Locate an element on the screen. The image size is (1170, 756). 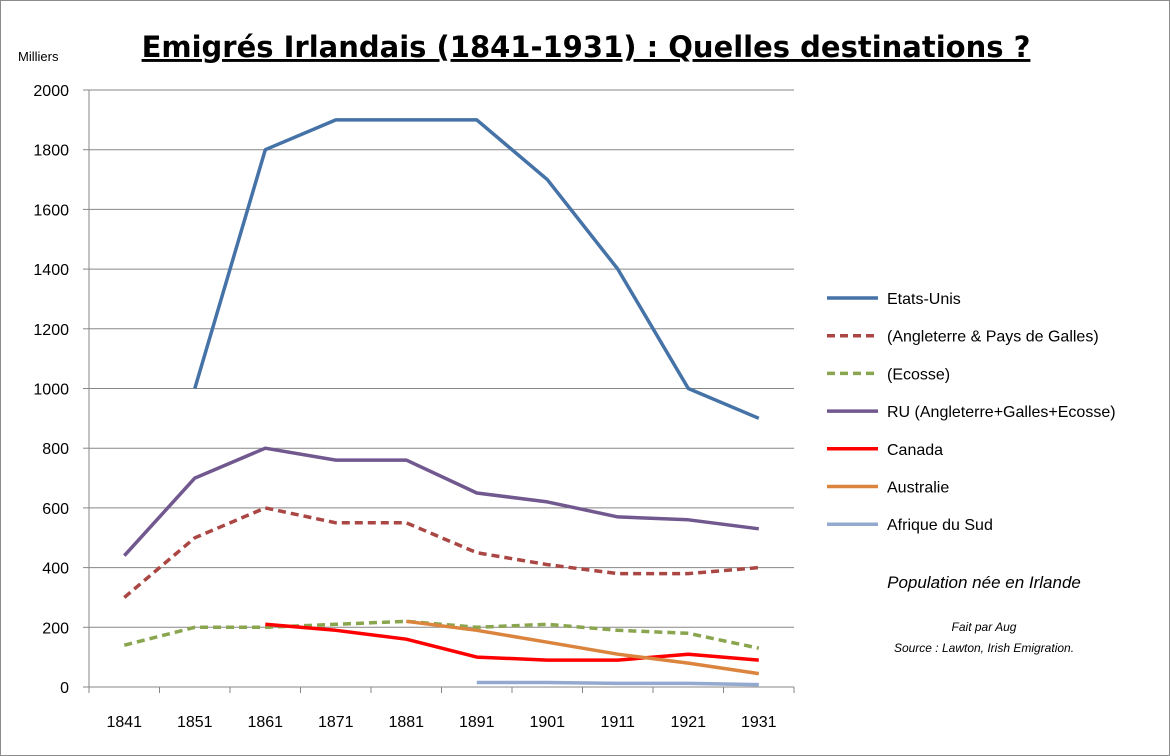
y-tick-label: 1400 is located at coordinates (51, 270).